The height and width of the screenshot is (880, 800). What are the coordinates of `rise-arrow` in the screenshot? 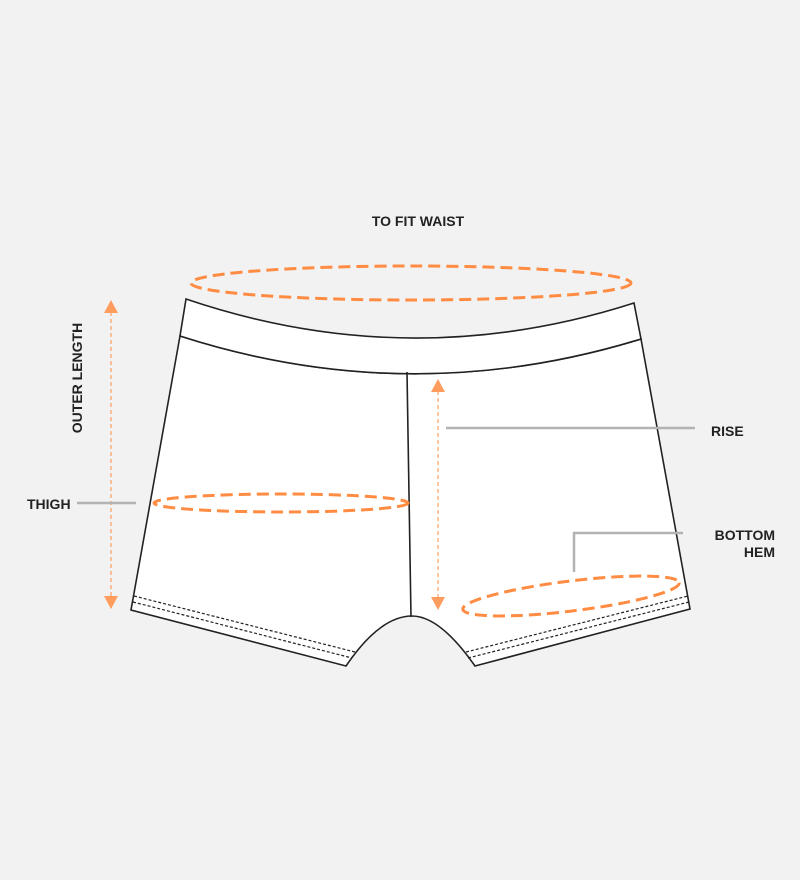 It's located at (438, 494).